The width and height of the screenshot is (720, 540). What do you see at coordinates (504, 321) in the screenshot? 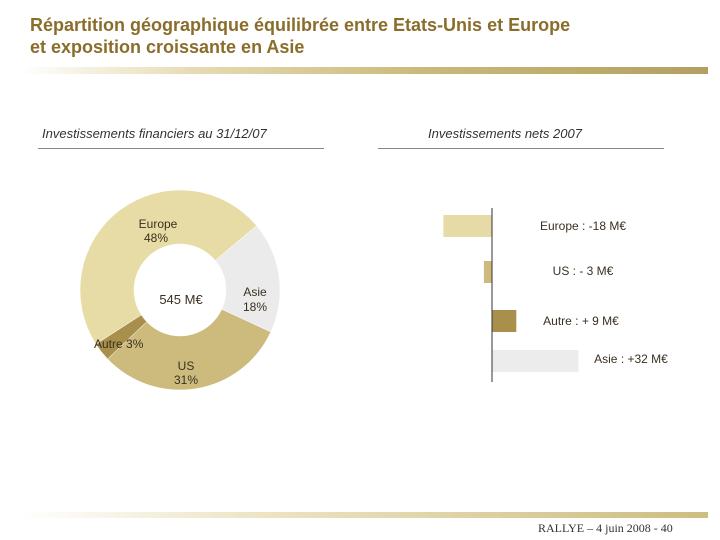
I see `bar-autre` at bounding box center [504, 321].